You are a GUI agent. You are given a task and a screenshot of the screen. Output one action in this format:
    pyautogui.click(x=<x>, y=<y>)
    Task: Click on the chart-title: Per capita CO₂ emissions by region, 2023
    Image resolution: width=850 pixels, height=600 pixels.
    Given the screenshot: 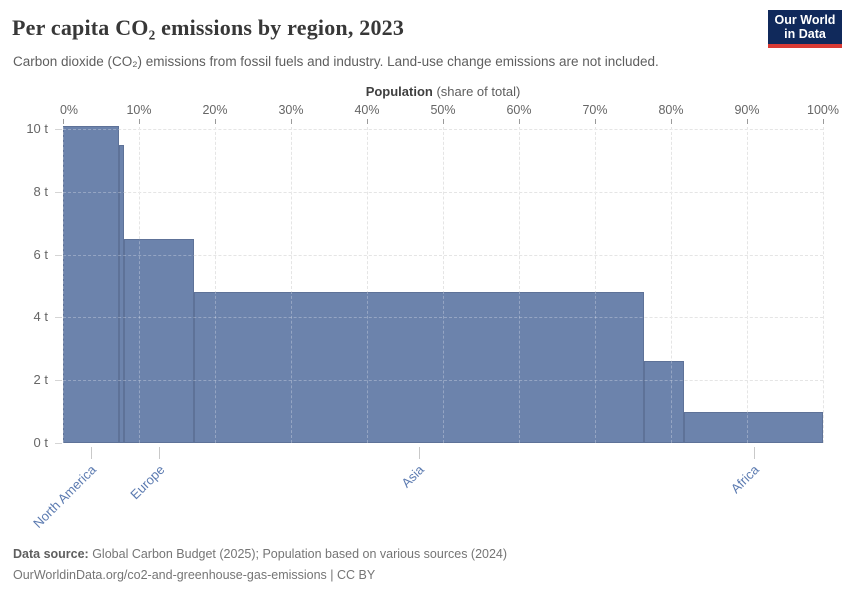 What is the action you would take?
    pyautogui.click(x=208, y=27)
    